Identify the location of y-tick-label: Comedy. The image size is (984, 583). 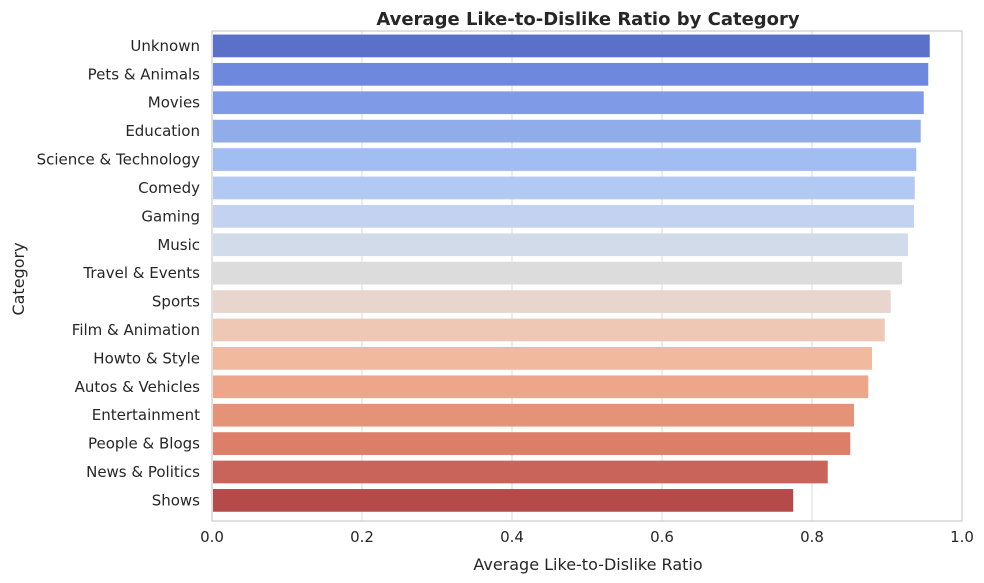
(169, 188).